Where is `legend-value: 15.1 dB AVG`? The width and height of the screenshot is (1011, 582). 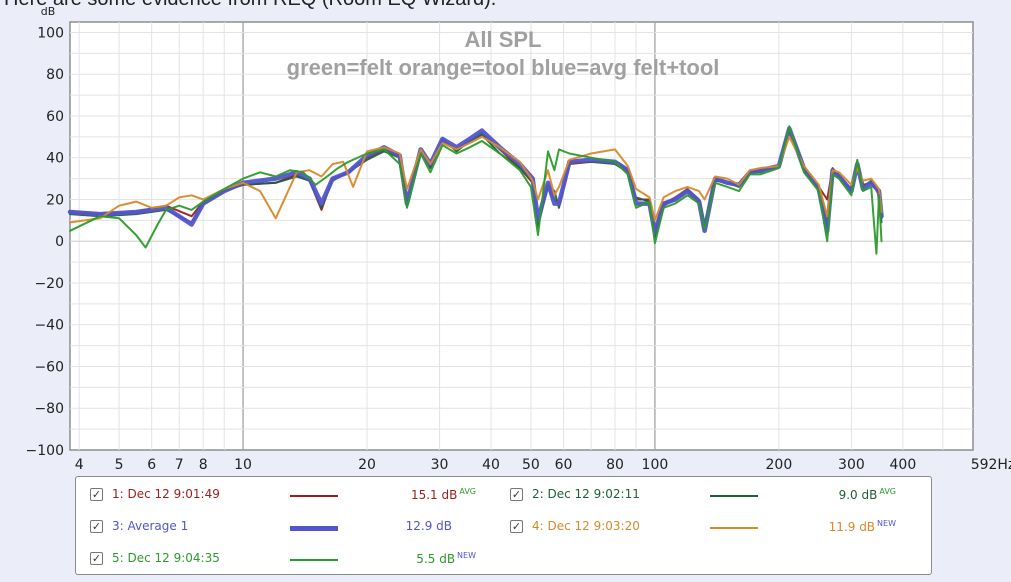
legend-value: 15.1 dB AVG is located at coordinates (443, 494).